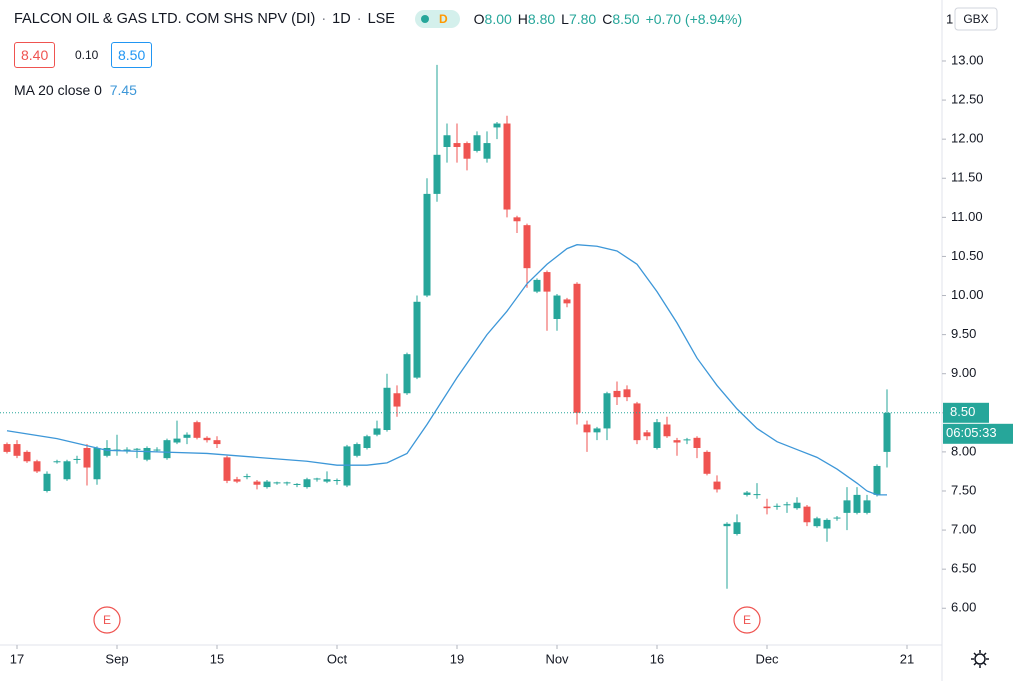 This screenshot has height=681, width=1022. I want to click on ohlc-value: 7.80, so click(582, 19).